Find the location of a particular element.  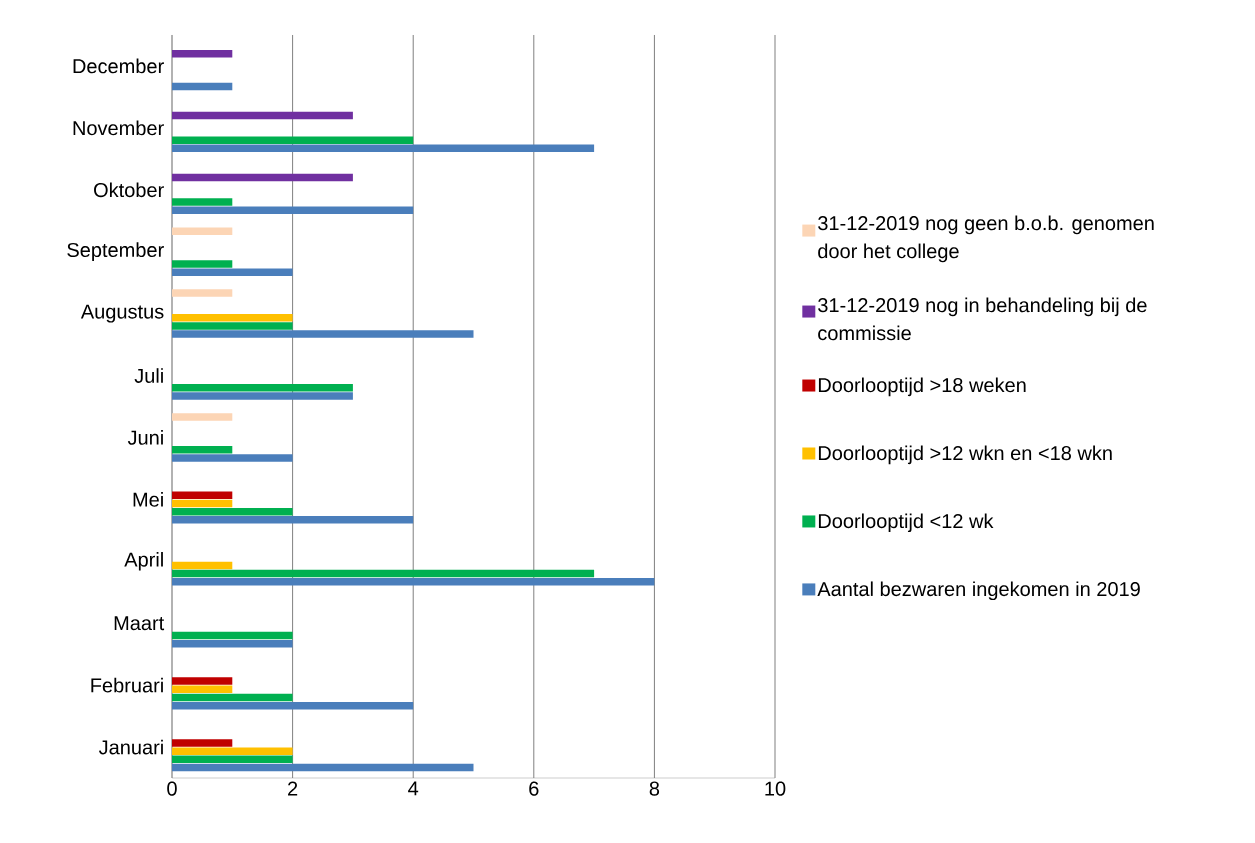

y-tick-label: April is located at coordinates (143, 561).